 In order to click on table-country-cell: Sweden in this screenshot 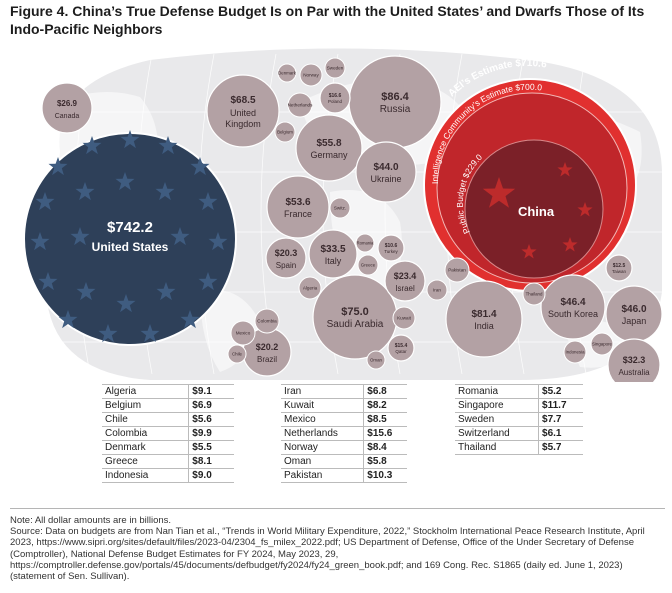, I will do `click(497, 419)`.